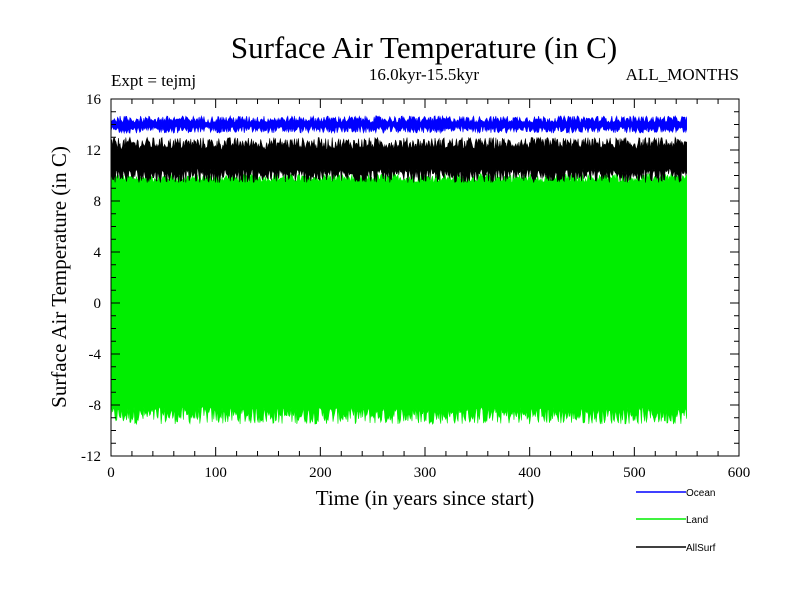 The image size is (800, 600). Describe the element at coordinates (95, 406) in the screenshot. I see `y-tick-label: -8` at that location.